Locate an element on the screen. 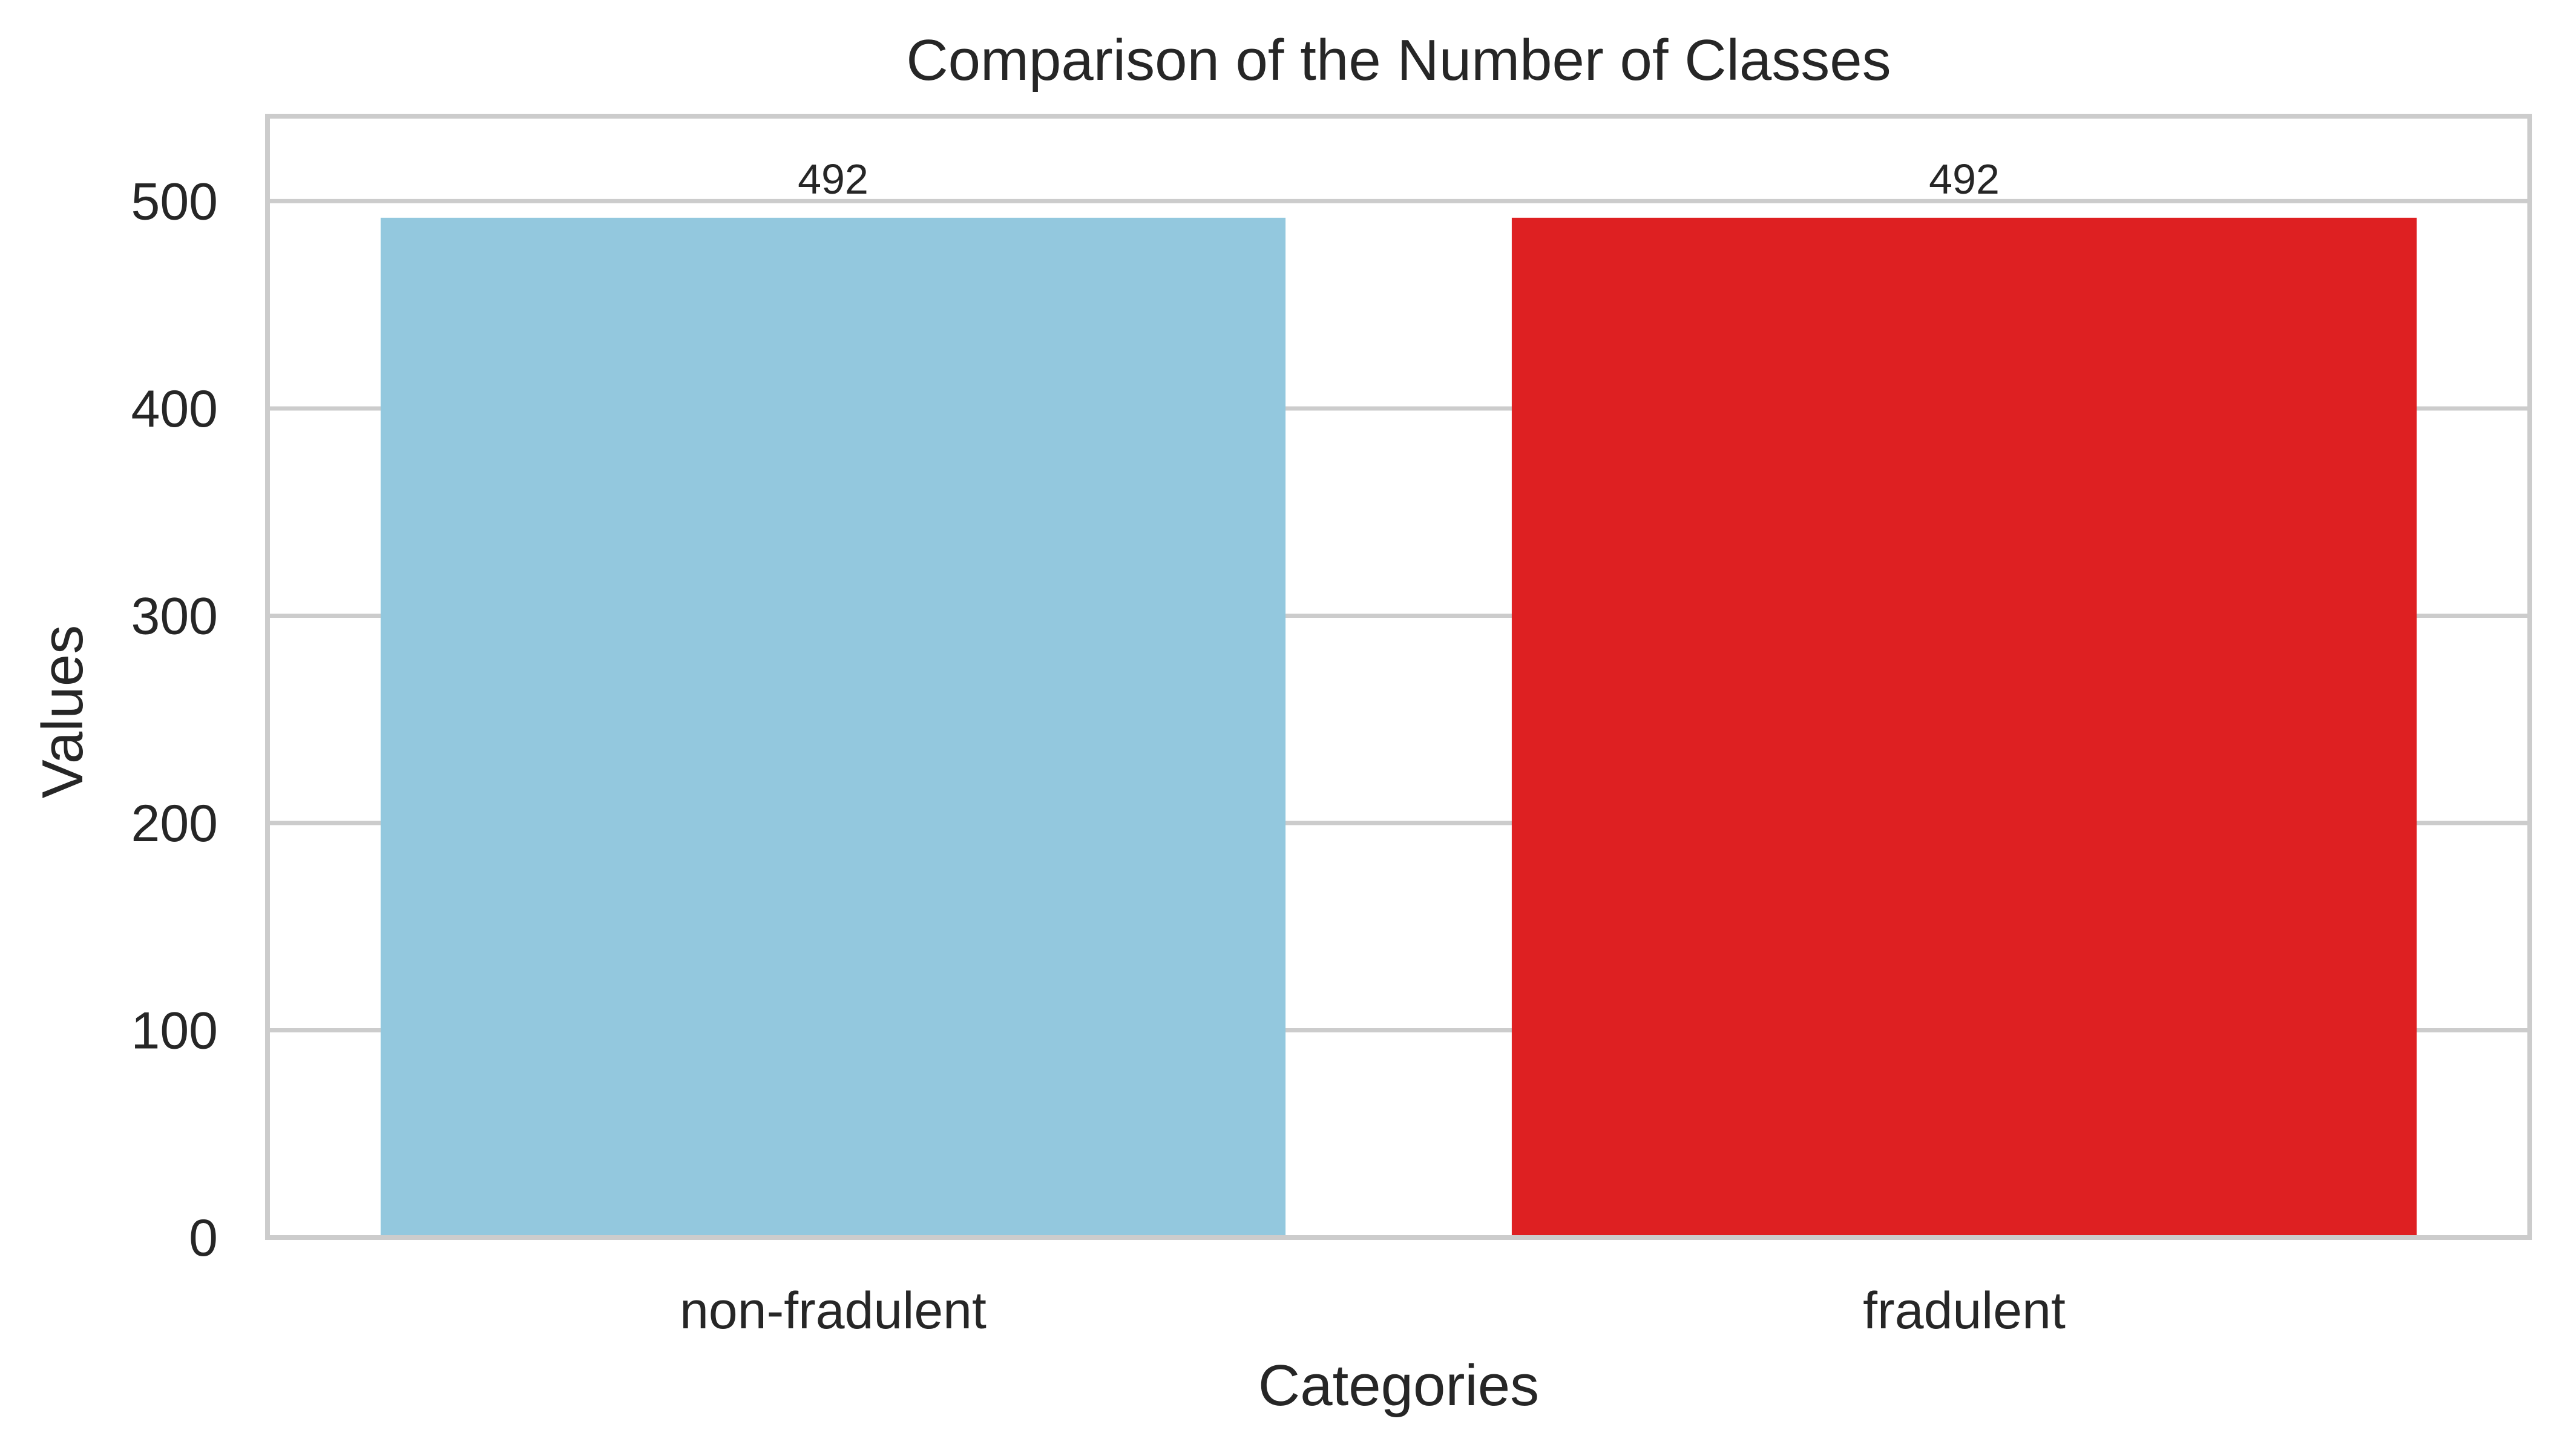 The width and height of the screenshot is (2554, 1456). data-label-fradulent: 492 is located at coordinates (1964, 179).